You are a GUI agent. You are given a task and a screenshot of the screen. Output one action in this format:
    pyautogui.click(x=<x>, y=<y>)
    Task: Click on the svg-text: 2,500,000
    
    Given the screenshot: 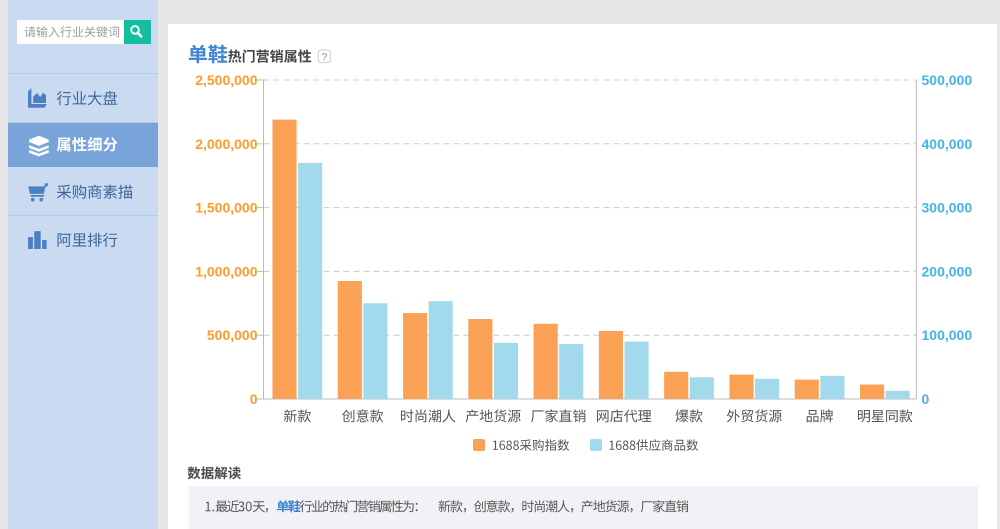 What is the action you would take?
    pyautogui.click(x=226, y=80)
    